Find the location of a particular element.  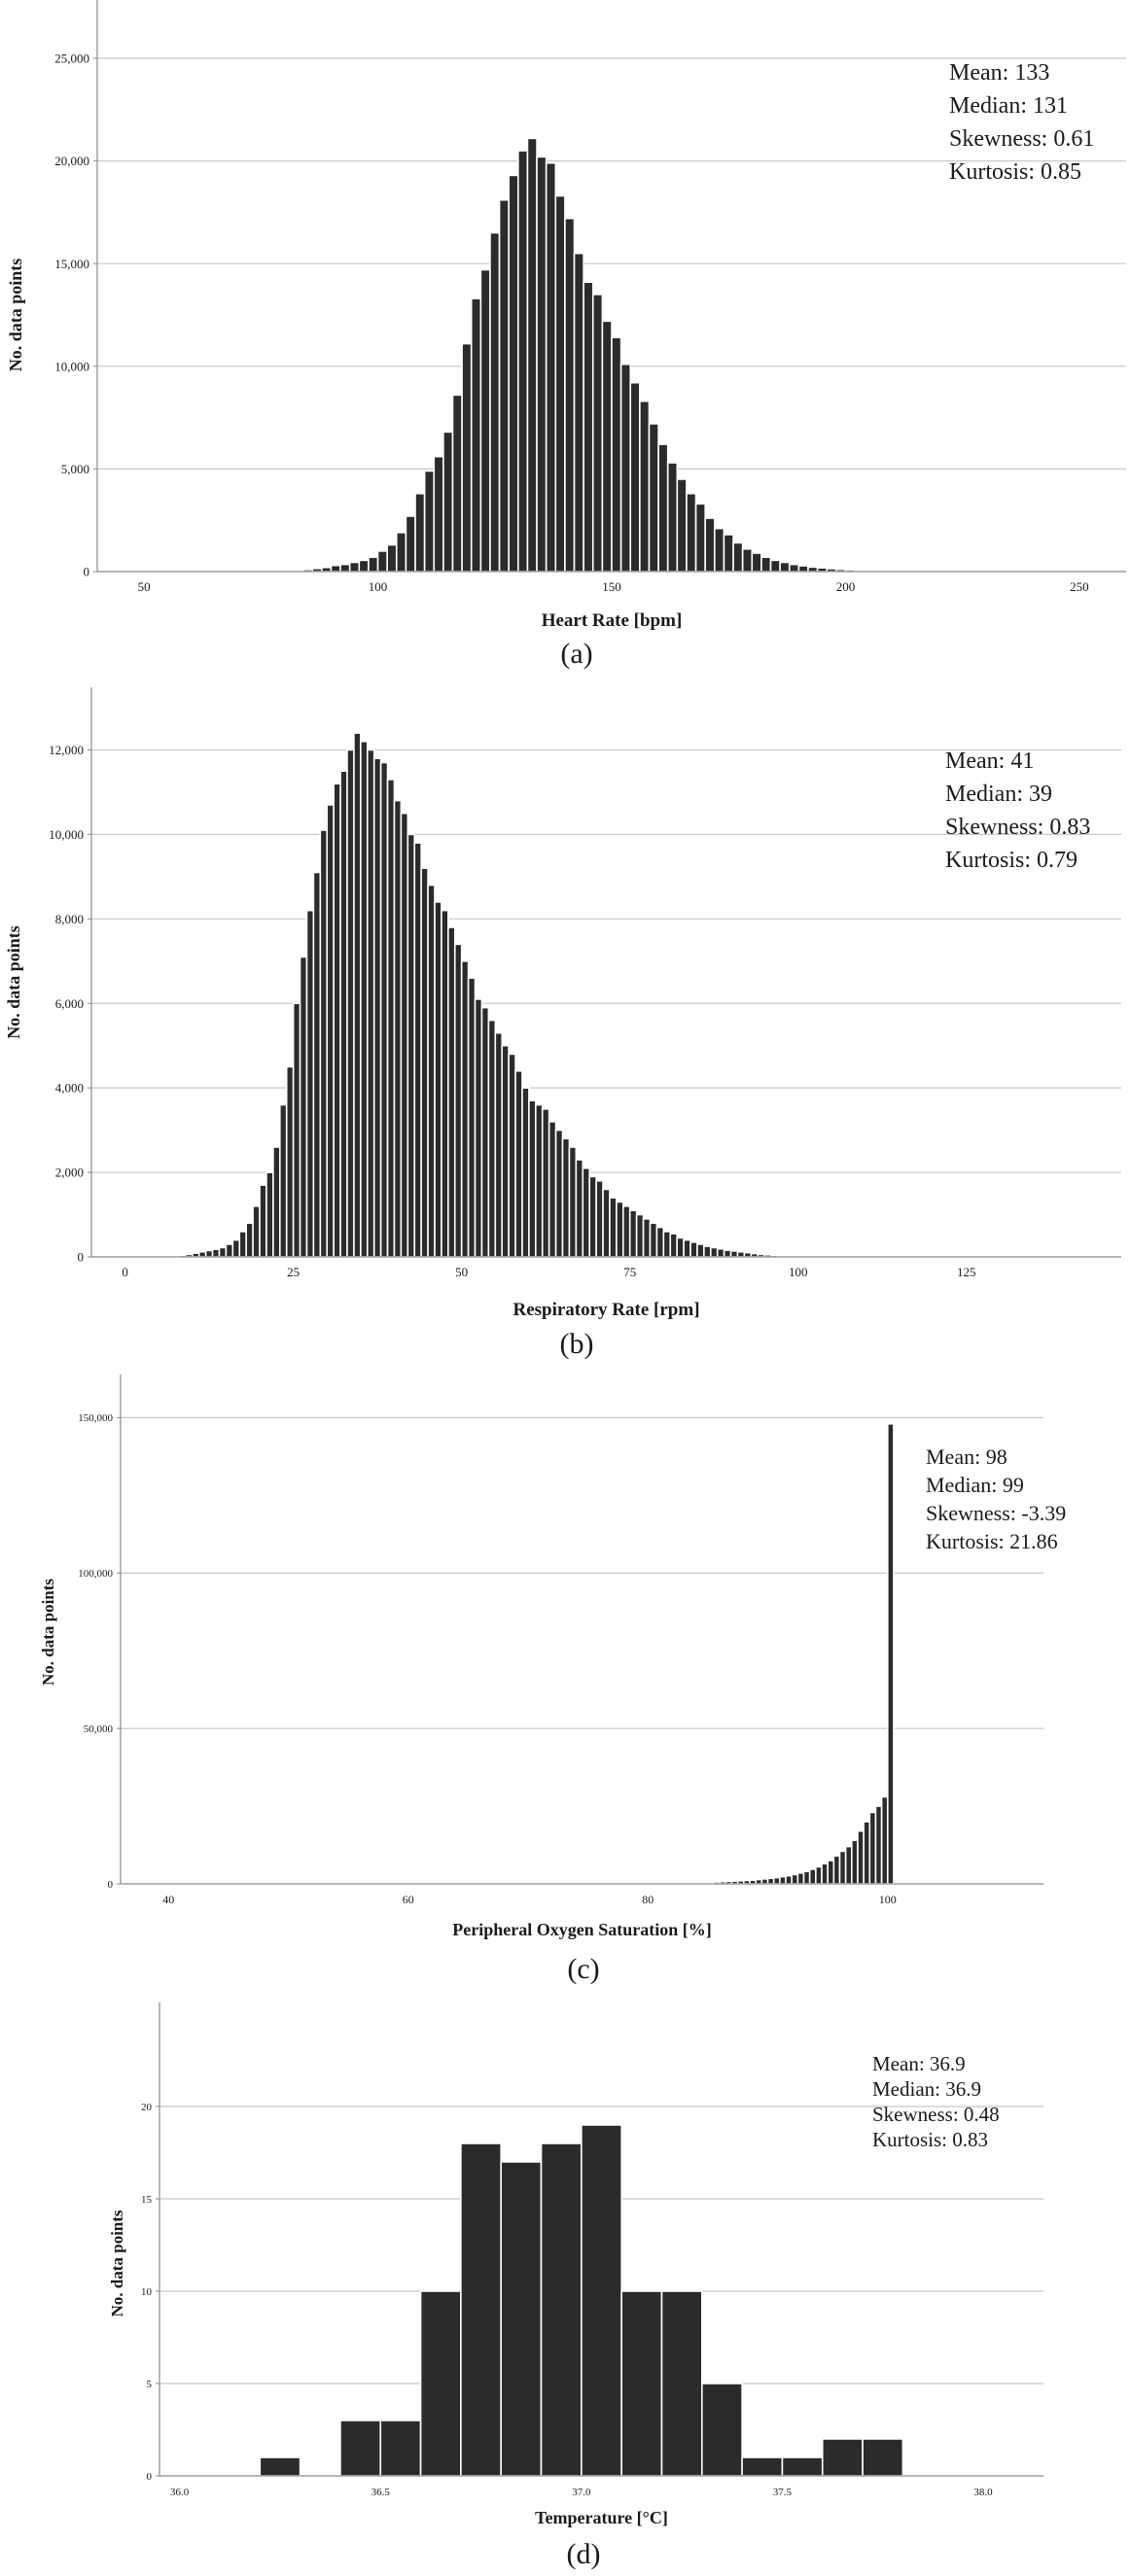

y-tick-label: 150,000 is located at coordinates (95, 1418).